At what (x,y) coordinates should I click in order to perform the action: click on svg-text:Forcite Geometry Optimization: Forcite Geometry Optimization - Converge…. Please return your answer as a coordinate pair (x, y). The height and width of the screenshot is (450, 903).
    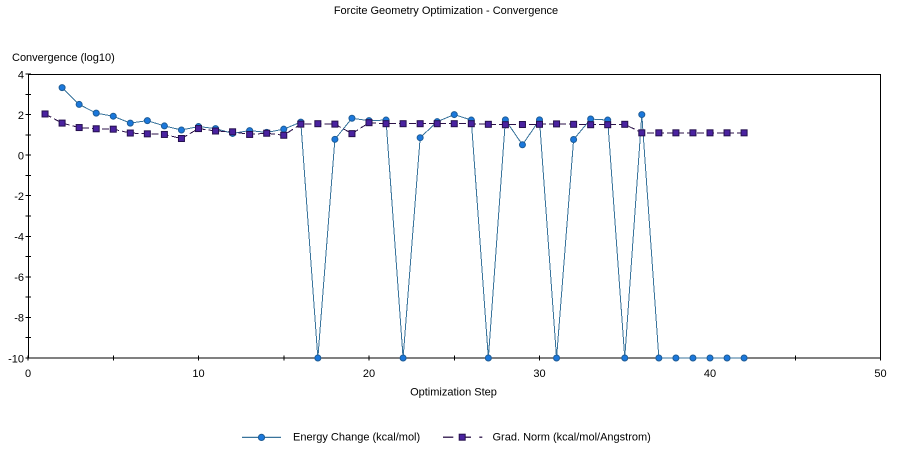
    Looking at the image, I should click on (446, 11).